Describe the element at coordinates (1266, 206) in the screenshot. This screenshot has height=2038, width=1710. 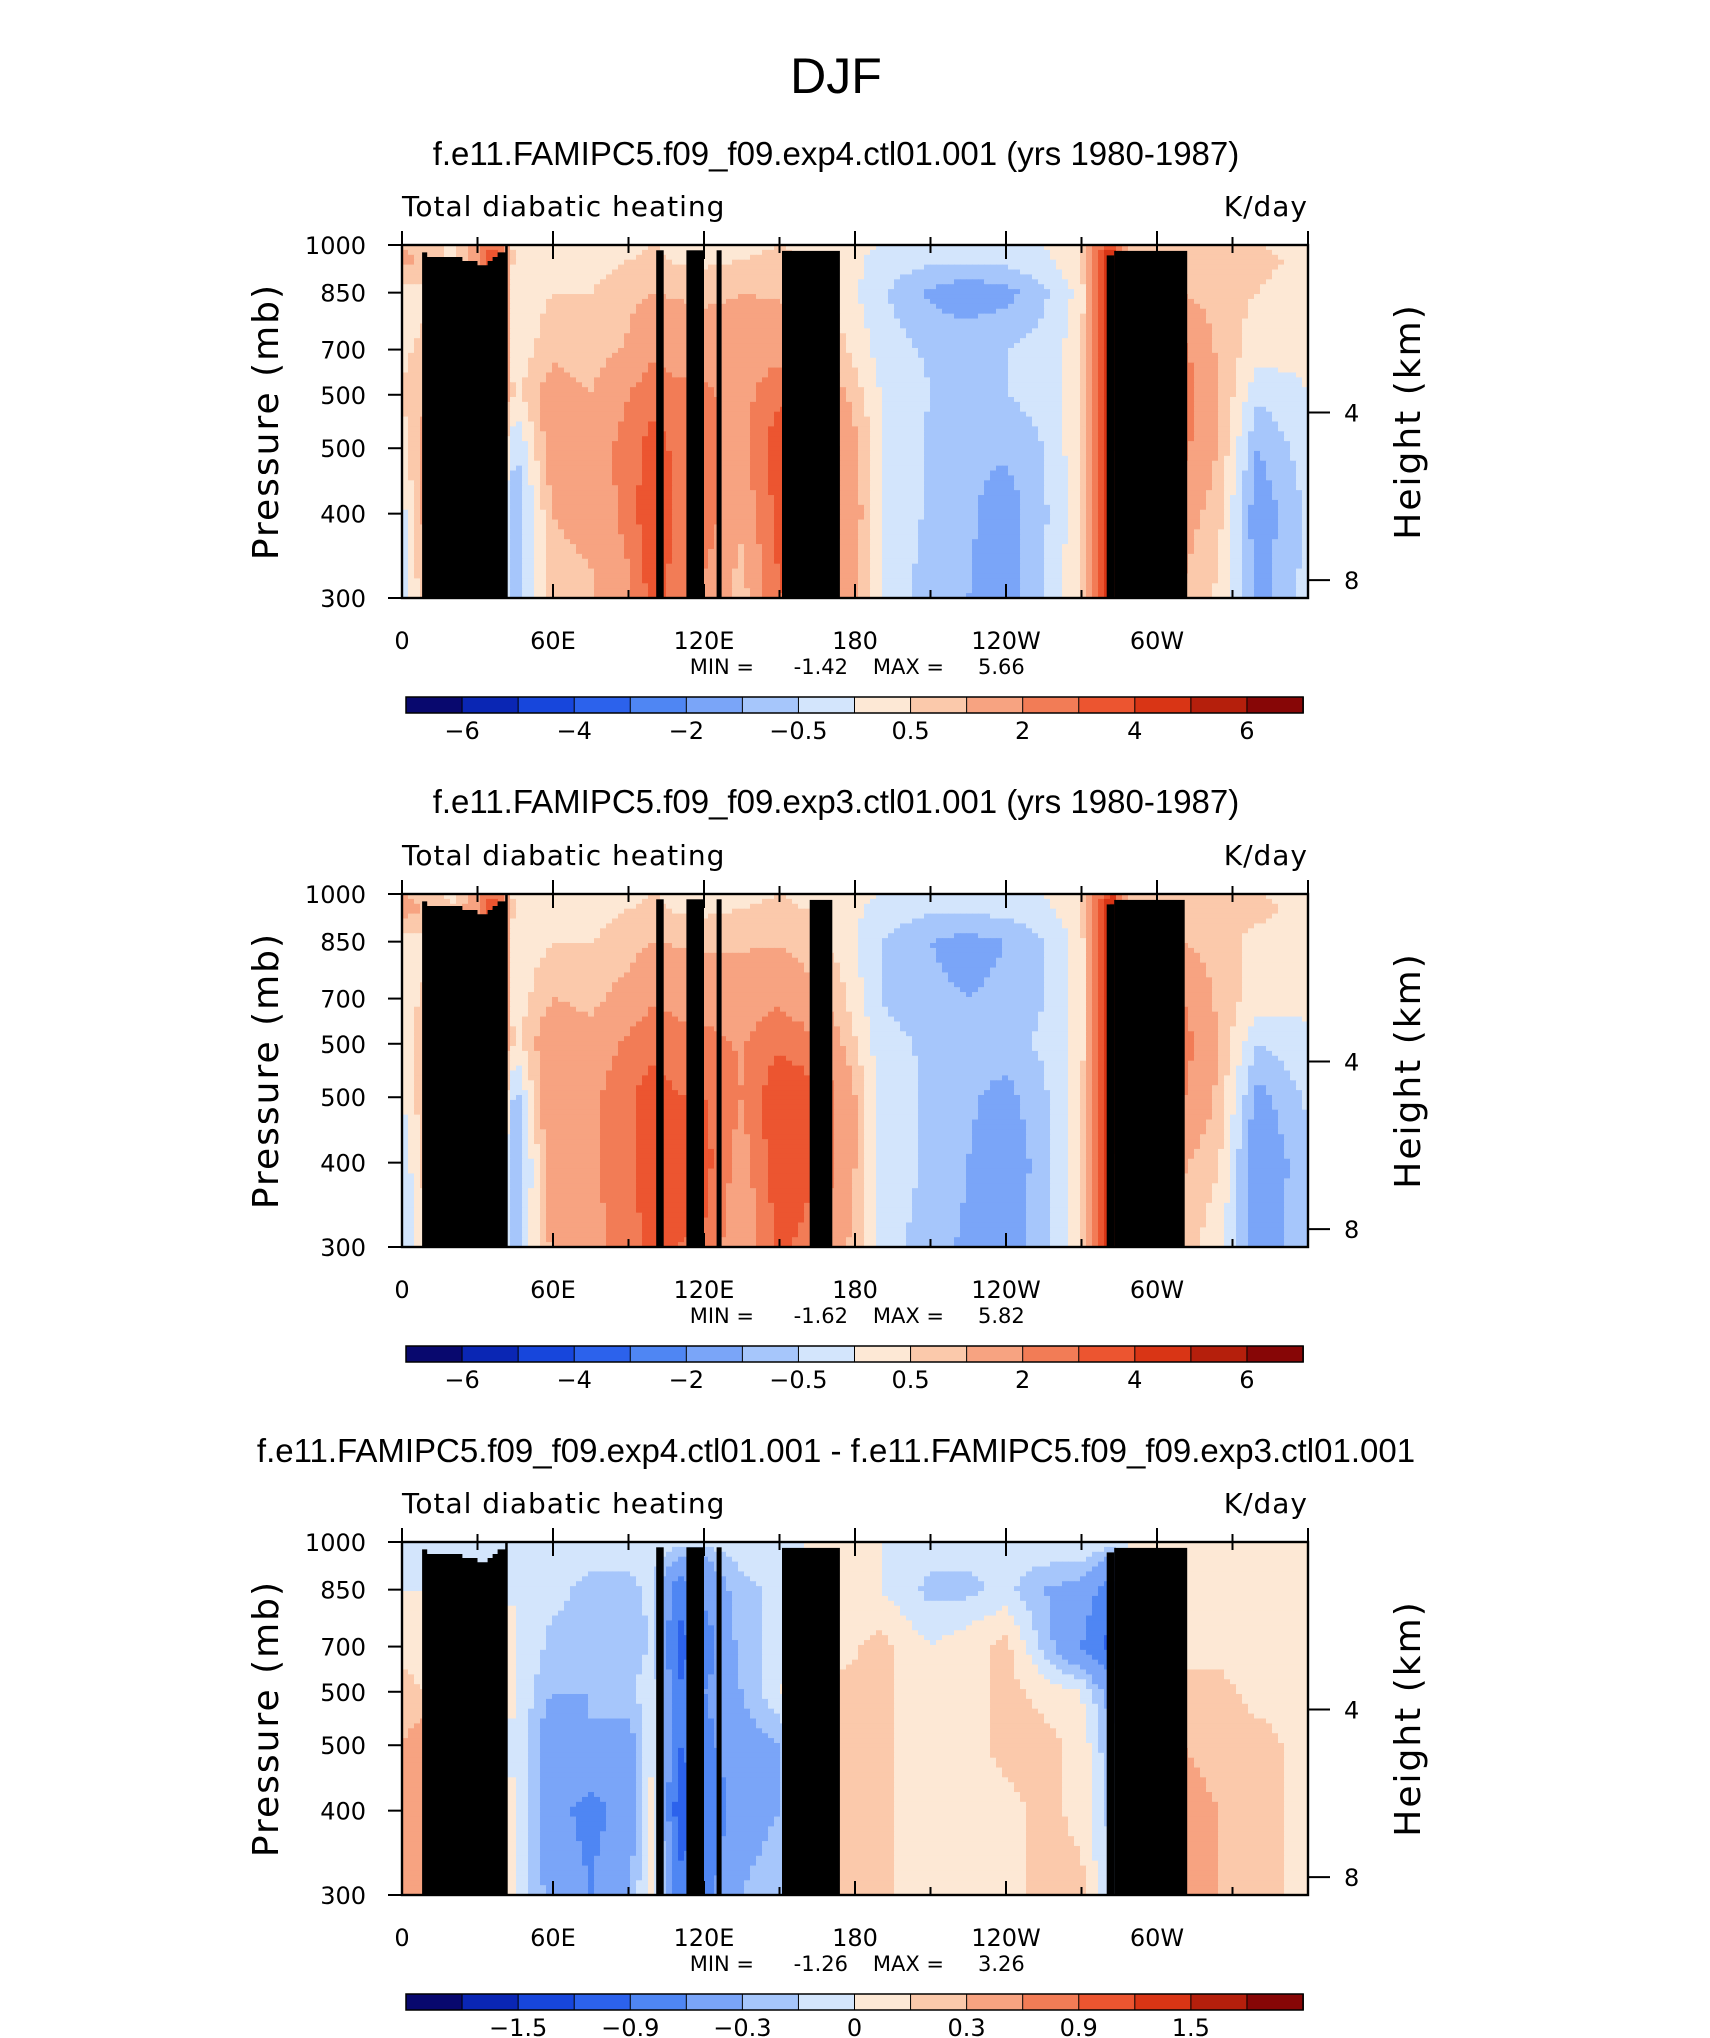
I see `units-label: K/day` at that location.